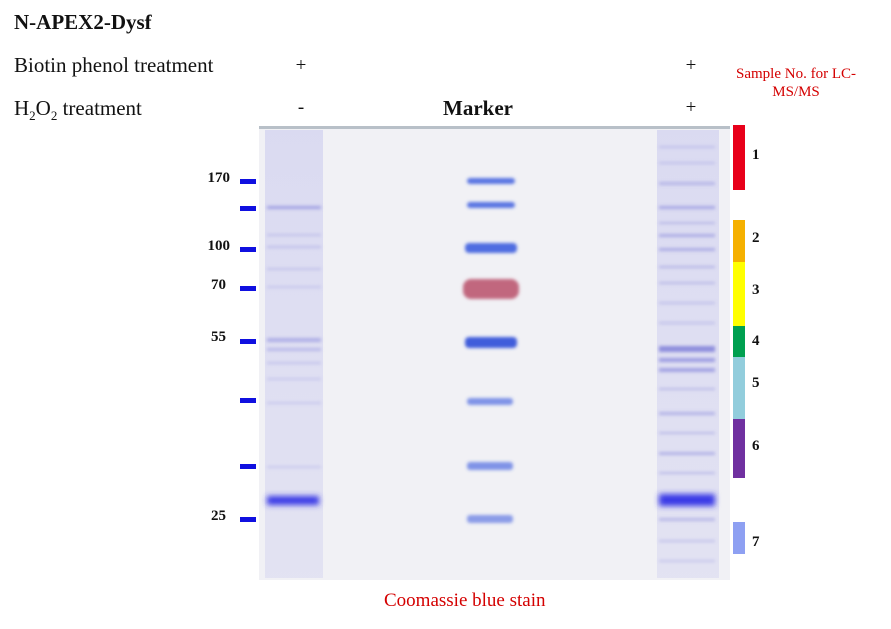 The width and height of the screenshot is (891, 629). What do you see at coordinates (99, 108) in the screenshot?
I see `h2o2-rest: treatment` at bounding box center [99, 108].